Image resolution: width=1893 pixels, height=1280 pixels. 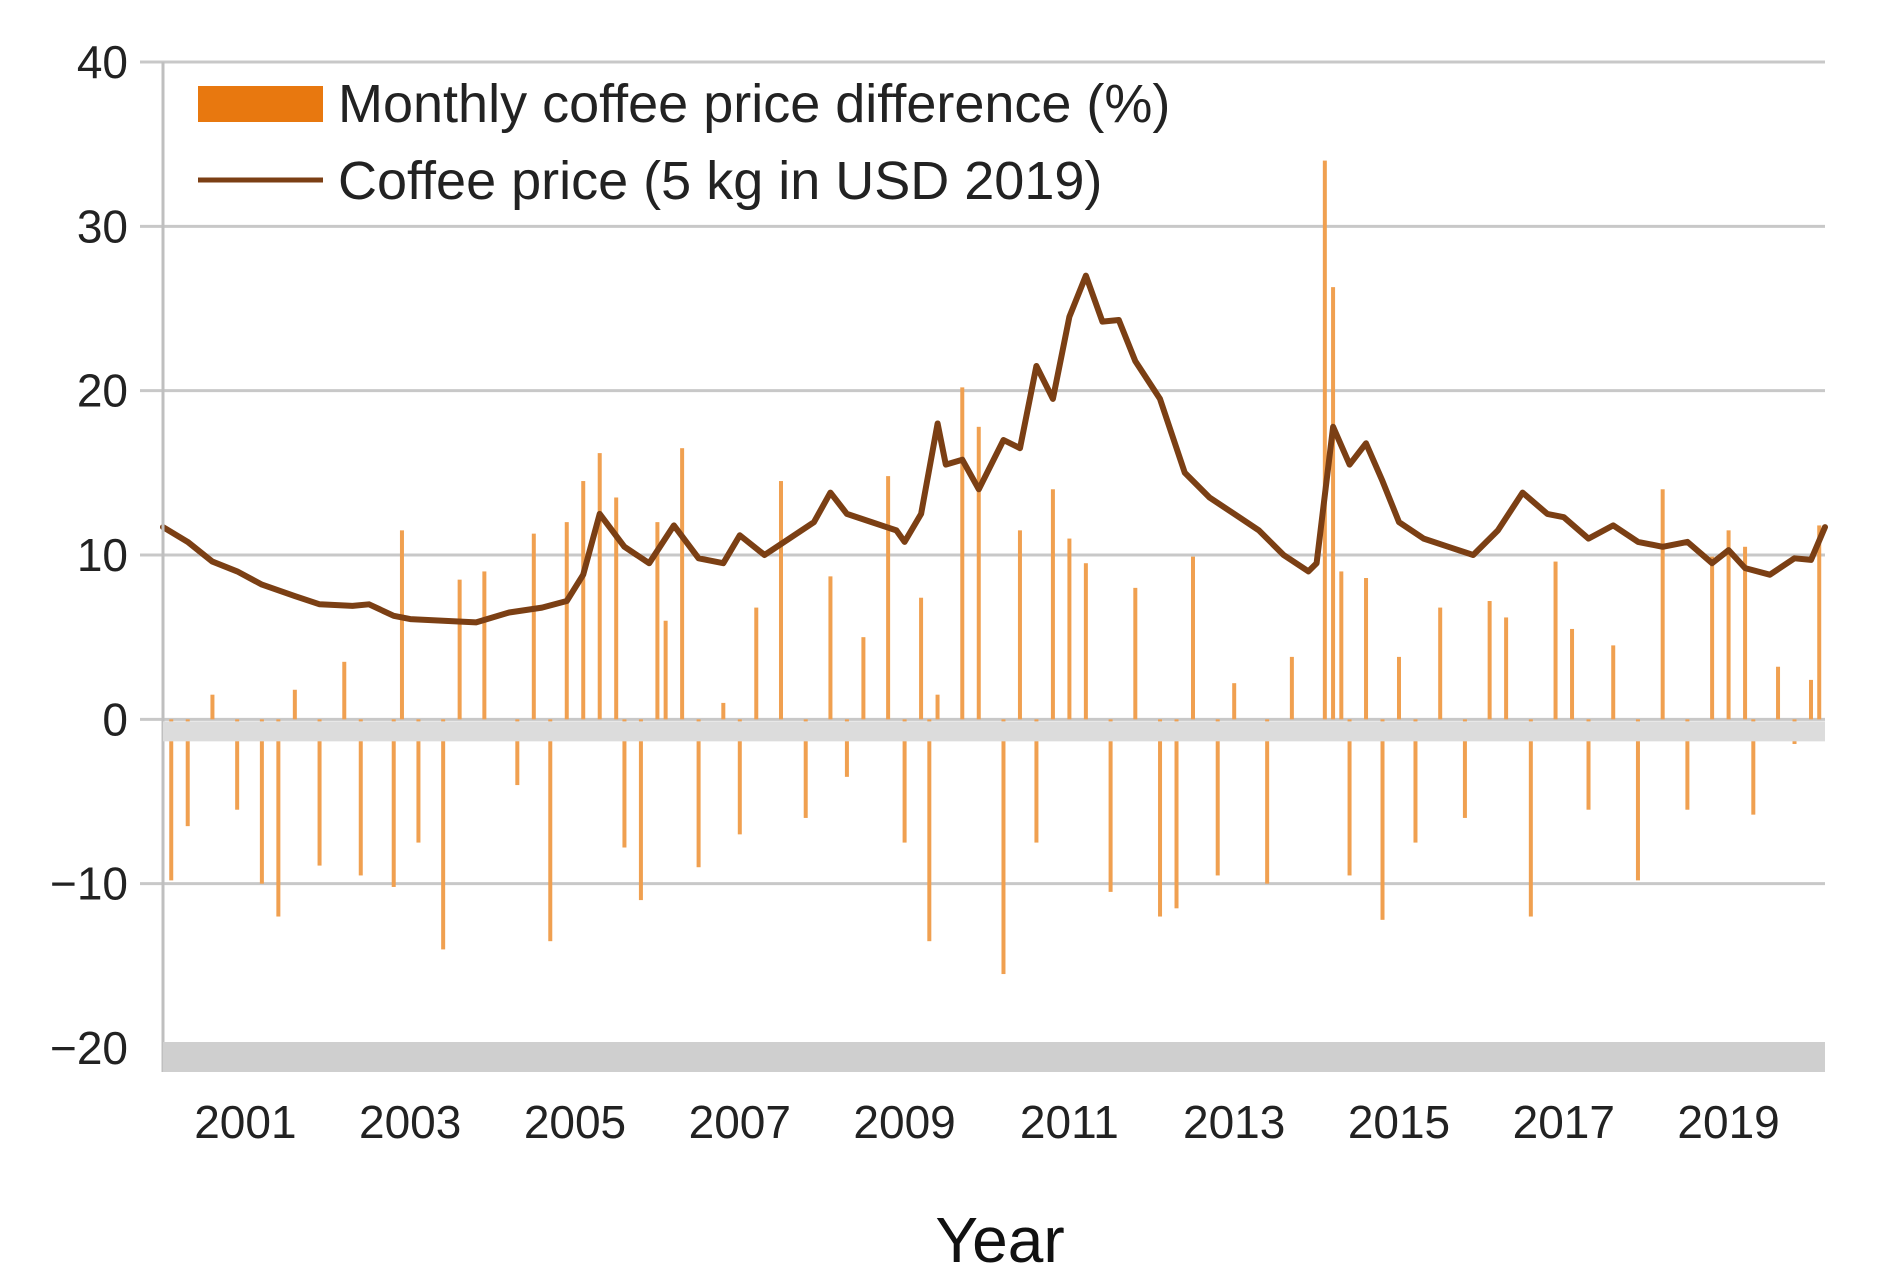 I want to click on x-tick-label: 2003, so click(x=410, y=1122).